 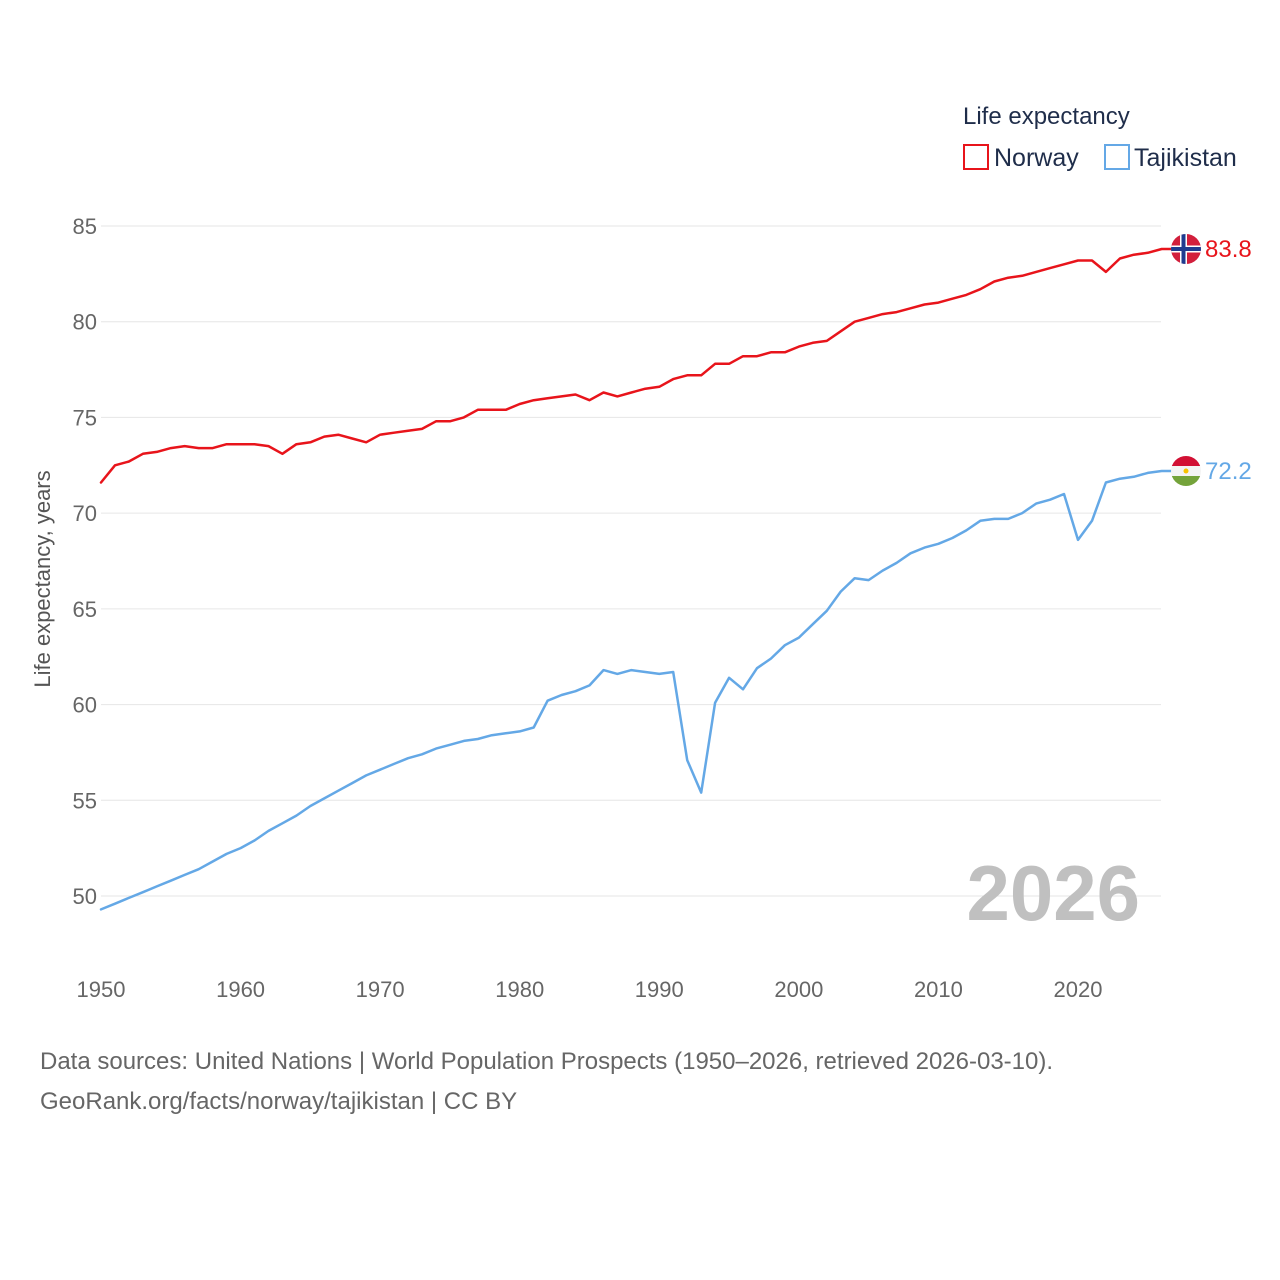 What do you see at coordinates (85, 322) in the screenshot?
I see `y-tick-label: 80` at bounding box center [85, 322].